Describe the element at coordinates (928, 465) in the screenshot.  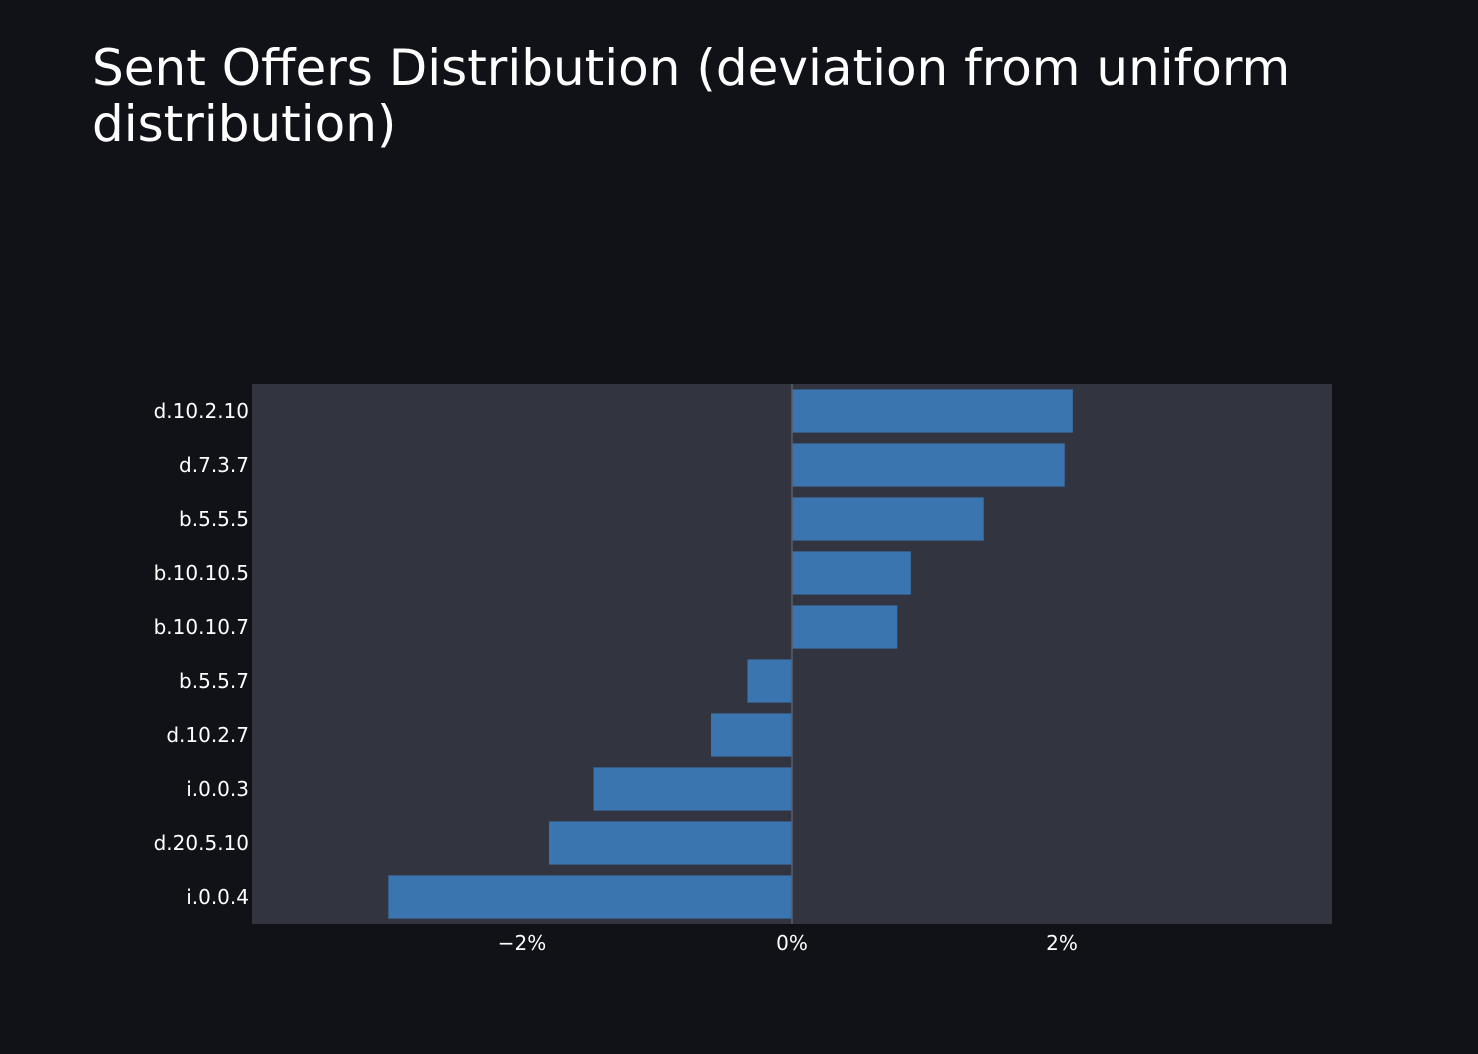
I see `bar-d.7.3.7` at that location.